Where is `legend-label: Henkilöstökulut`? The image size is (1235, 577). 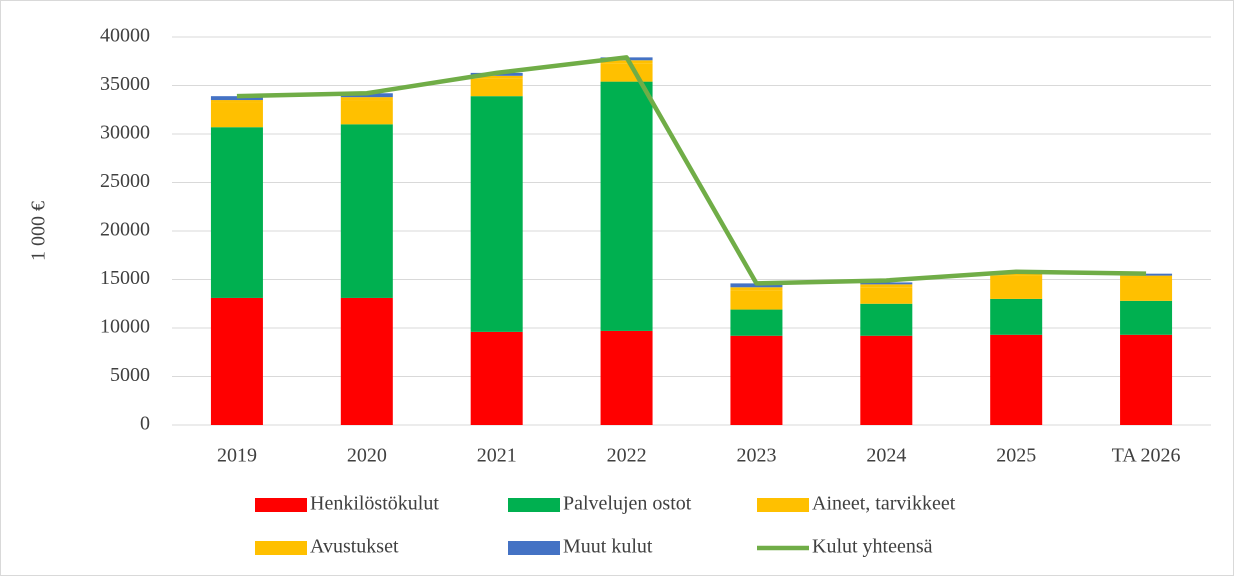
legend-label: Henkilöstökulut is located at coordinates (374, 504).